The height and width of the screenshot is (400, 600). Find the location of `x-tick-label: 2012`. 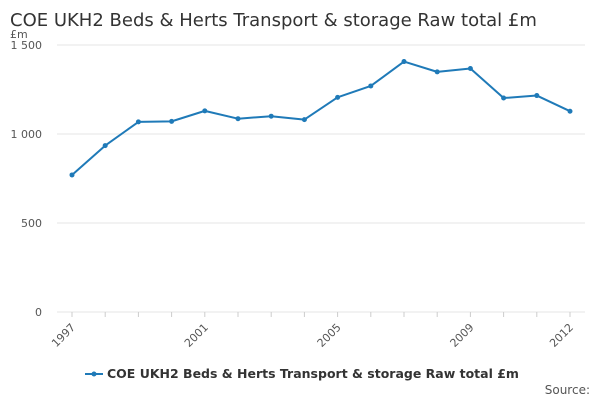

x-tick-label: 2012 is located at coordinates (561, 335).